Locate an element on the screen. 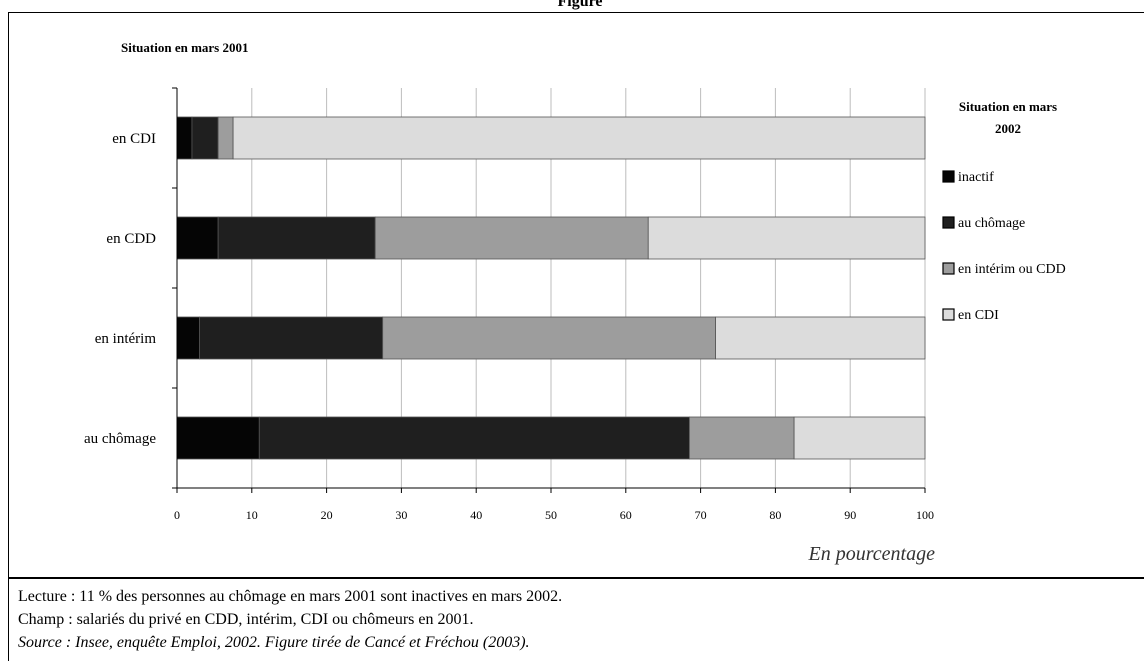 The height and width of the screenshot is (661, 1144). legend-title-line: 2002 is located at coordinates (1008, 128).